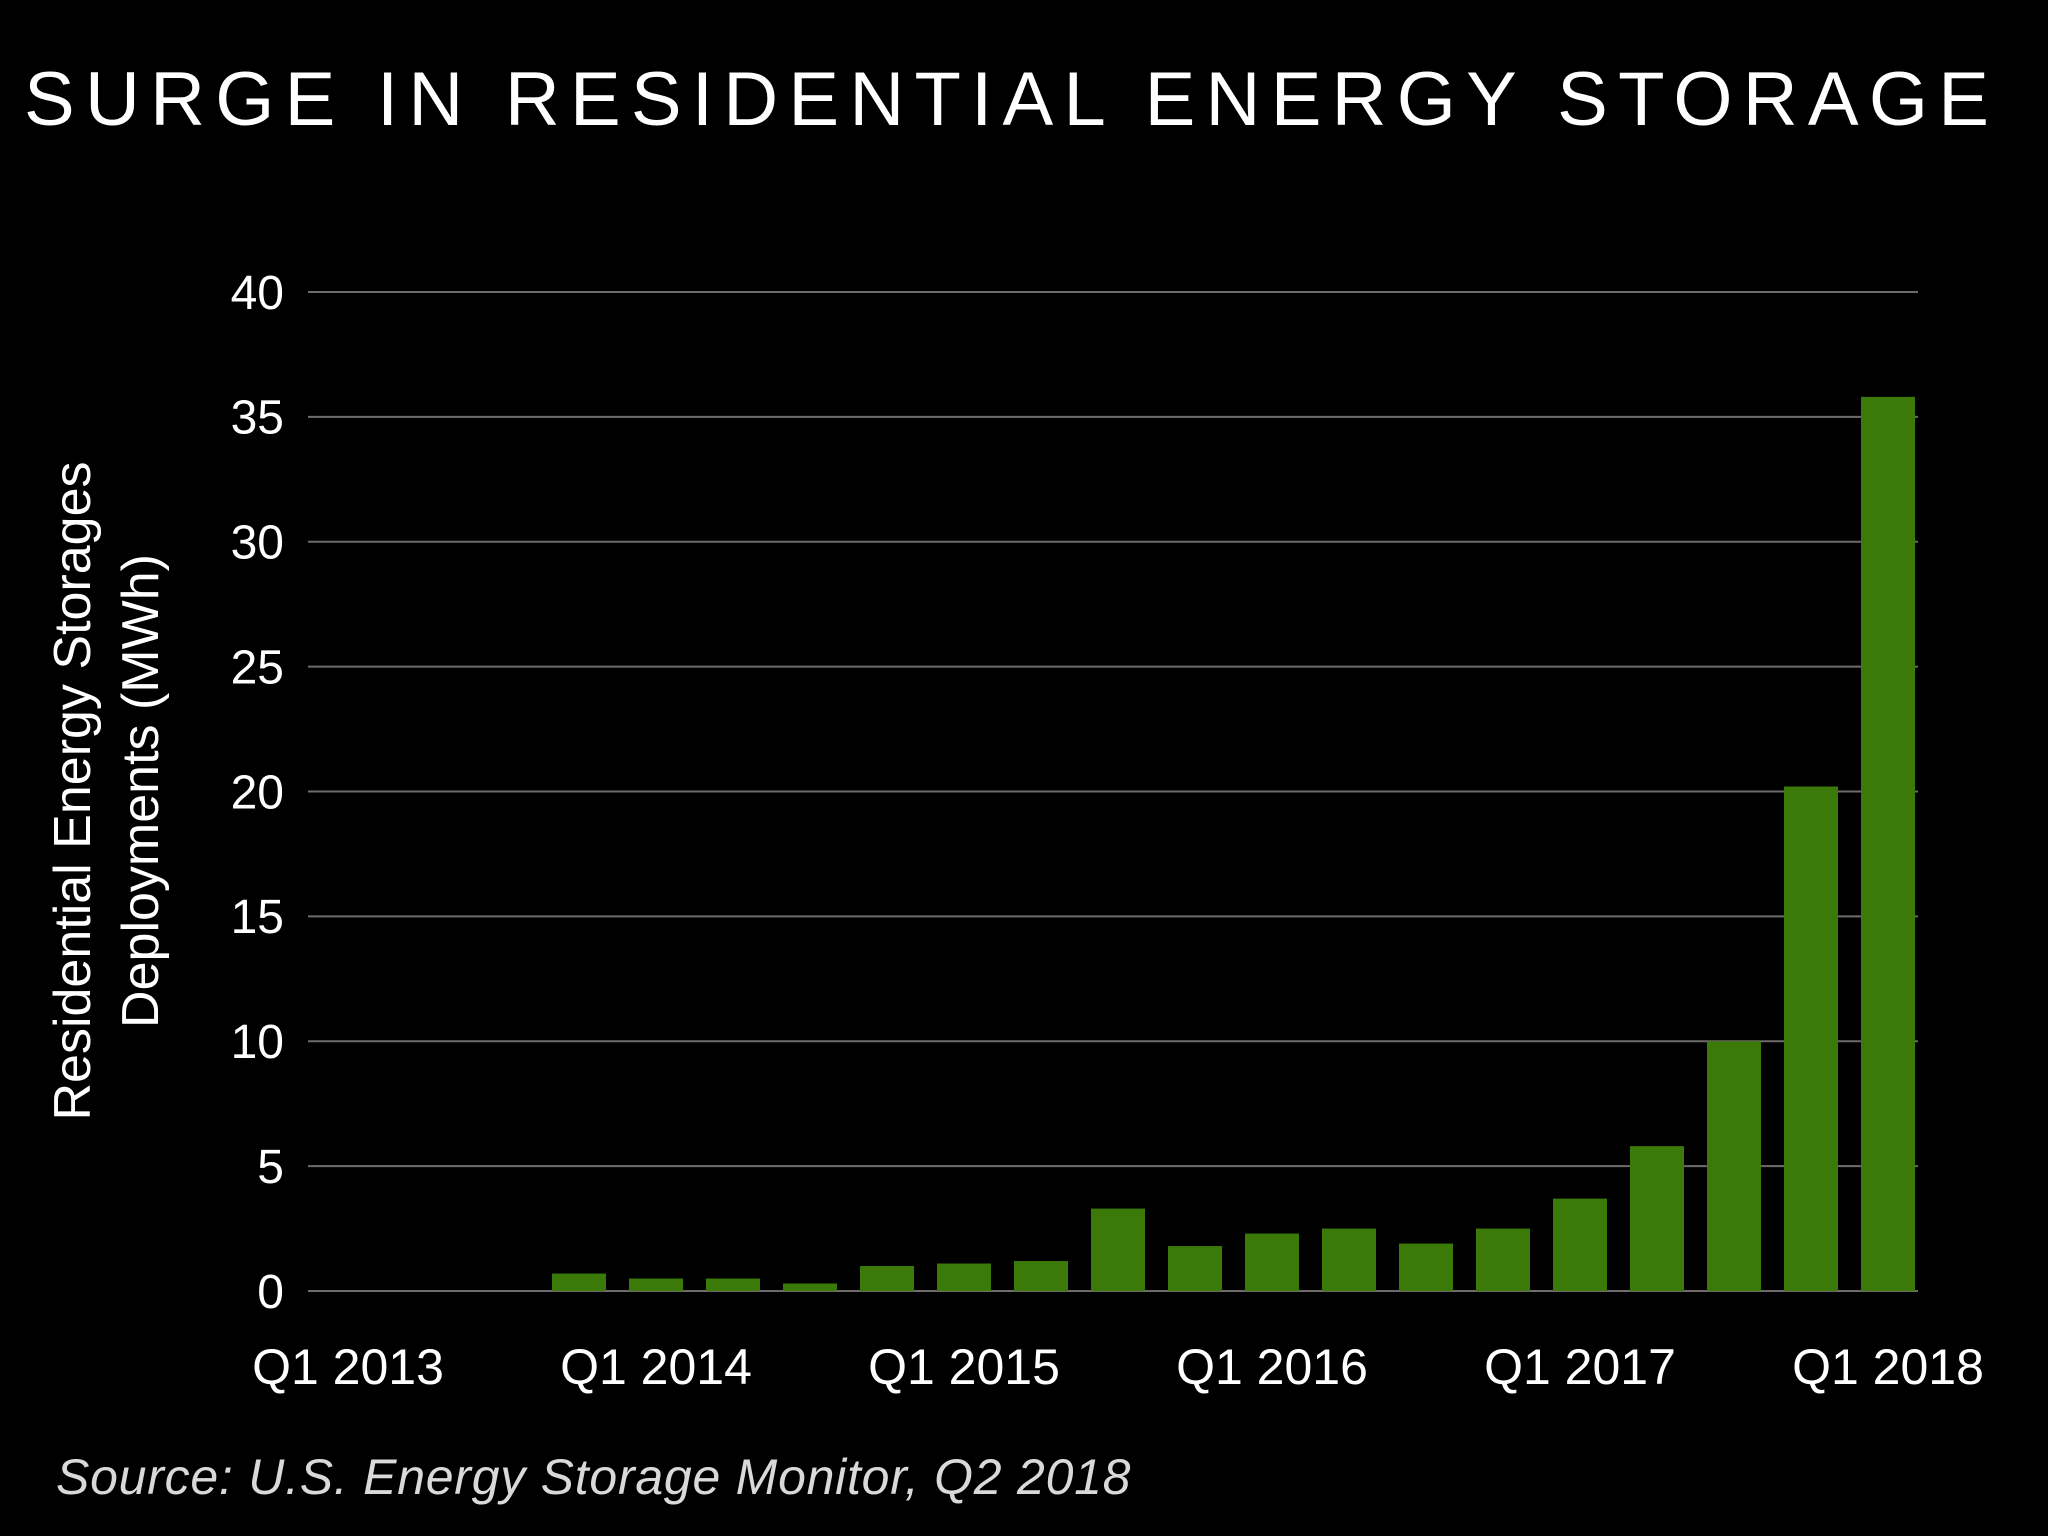 The width and height of the screenshot is (2048, 1536). What do you see at coordinates (257, 543) in the screenshot?
I see `y-tick-label-30: 30` at bounding box center [257, 543].